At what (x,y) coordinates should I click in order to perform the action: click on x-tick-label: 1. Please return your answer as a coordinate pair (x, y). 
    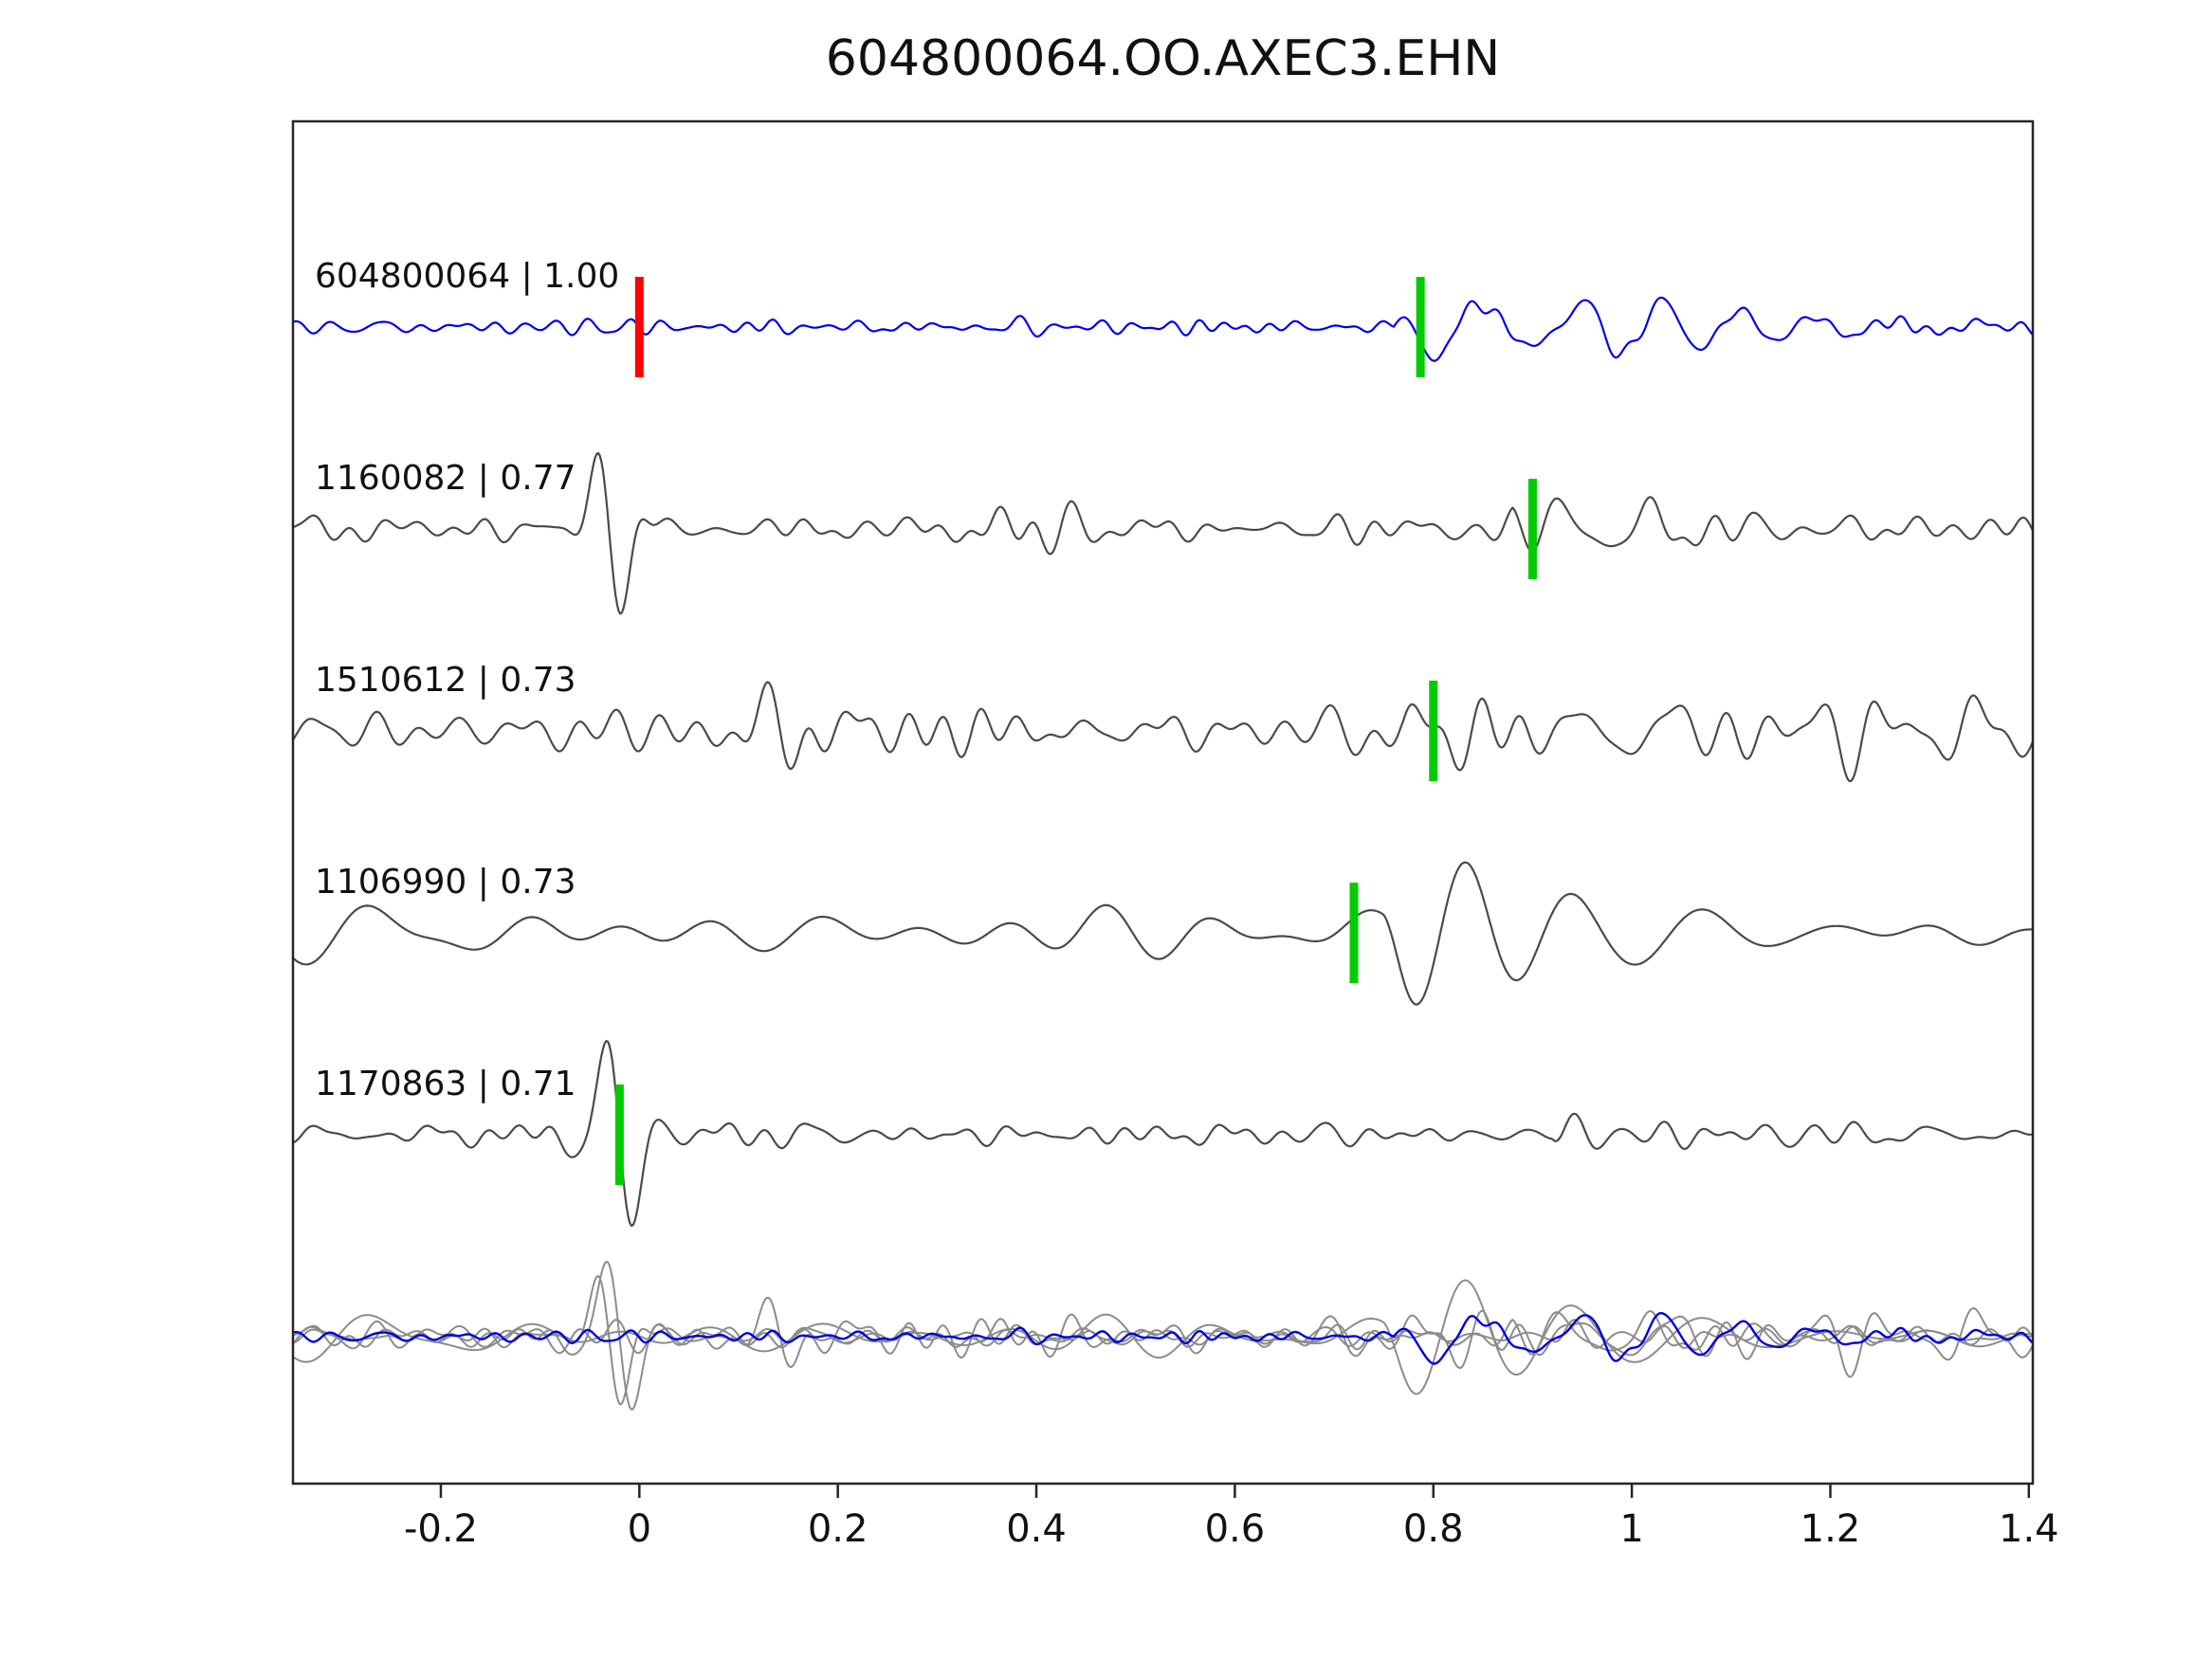
    Looking at the image, I should click on (1631, 1529).